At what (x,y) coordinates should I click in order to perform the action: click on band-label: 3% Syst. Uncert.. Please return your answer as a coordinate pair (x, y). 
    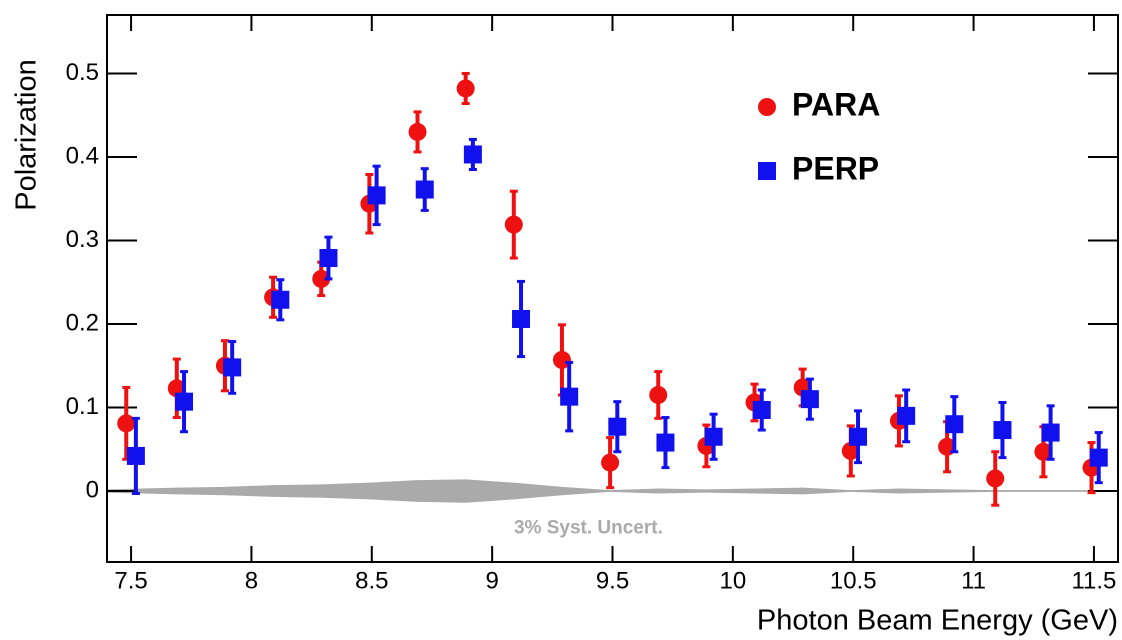
    Looking at the image, I should click on (588, 528).